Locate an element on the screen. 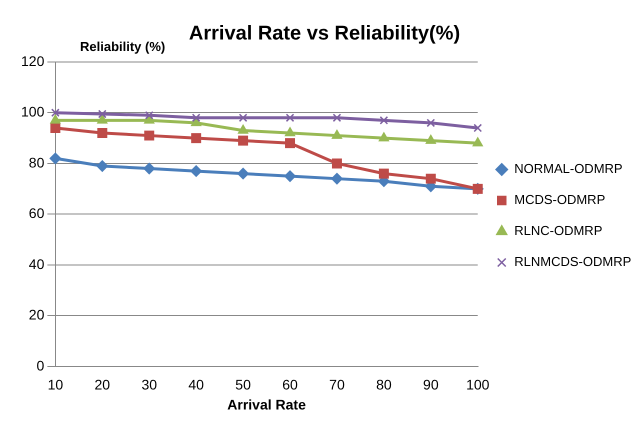 This screenshot has height=422, width=641. x-tick-label: 30 is located at coordinates (149, 384).